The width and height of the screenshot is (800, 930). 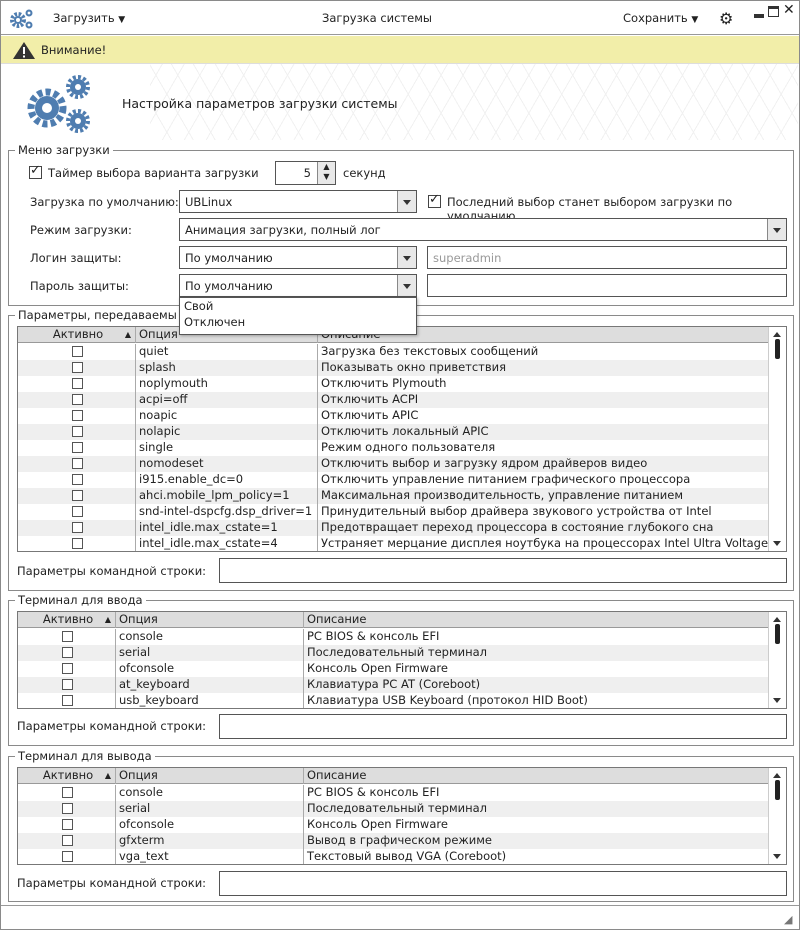 What do you see at coordinates (503, 726) in the screenshot?
I see `input-cmdline-input` at bounding box center [503, 726].